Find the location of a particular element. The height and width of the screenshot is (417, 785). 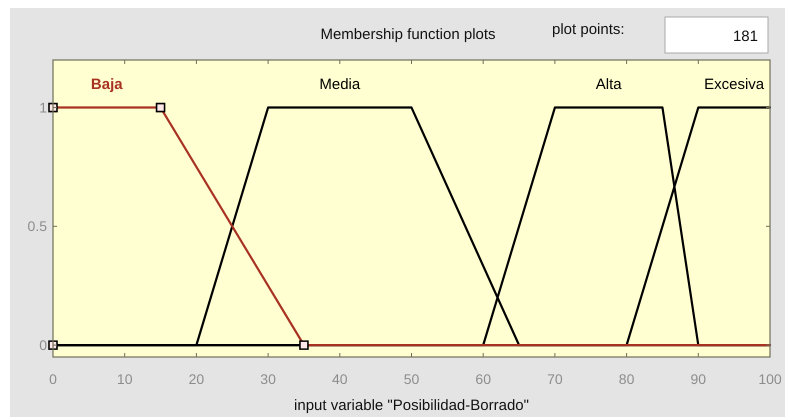

x-tick-label: 70 is located at coordinates (555, 379).